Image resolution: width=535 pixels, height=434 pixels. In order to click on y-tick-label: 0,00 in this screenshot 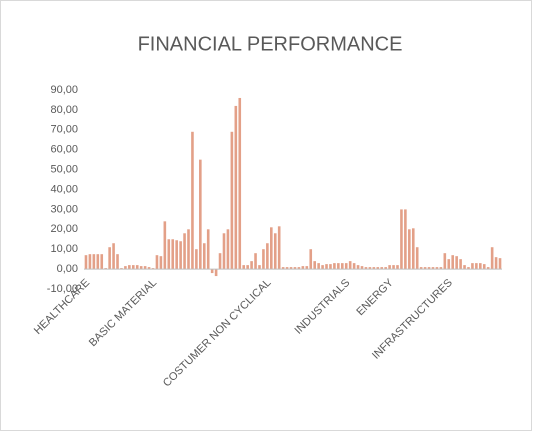, I will do `click(67, 269)`.